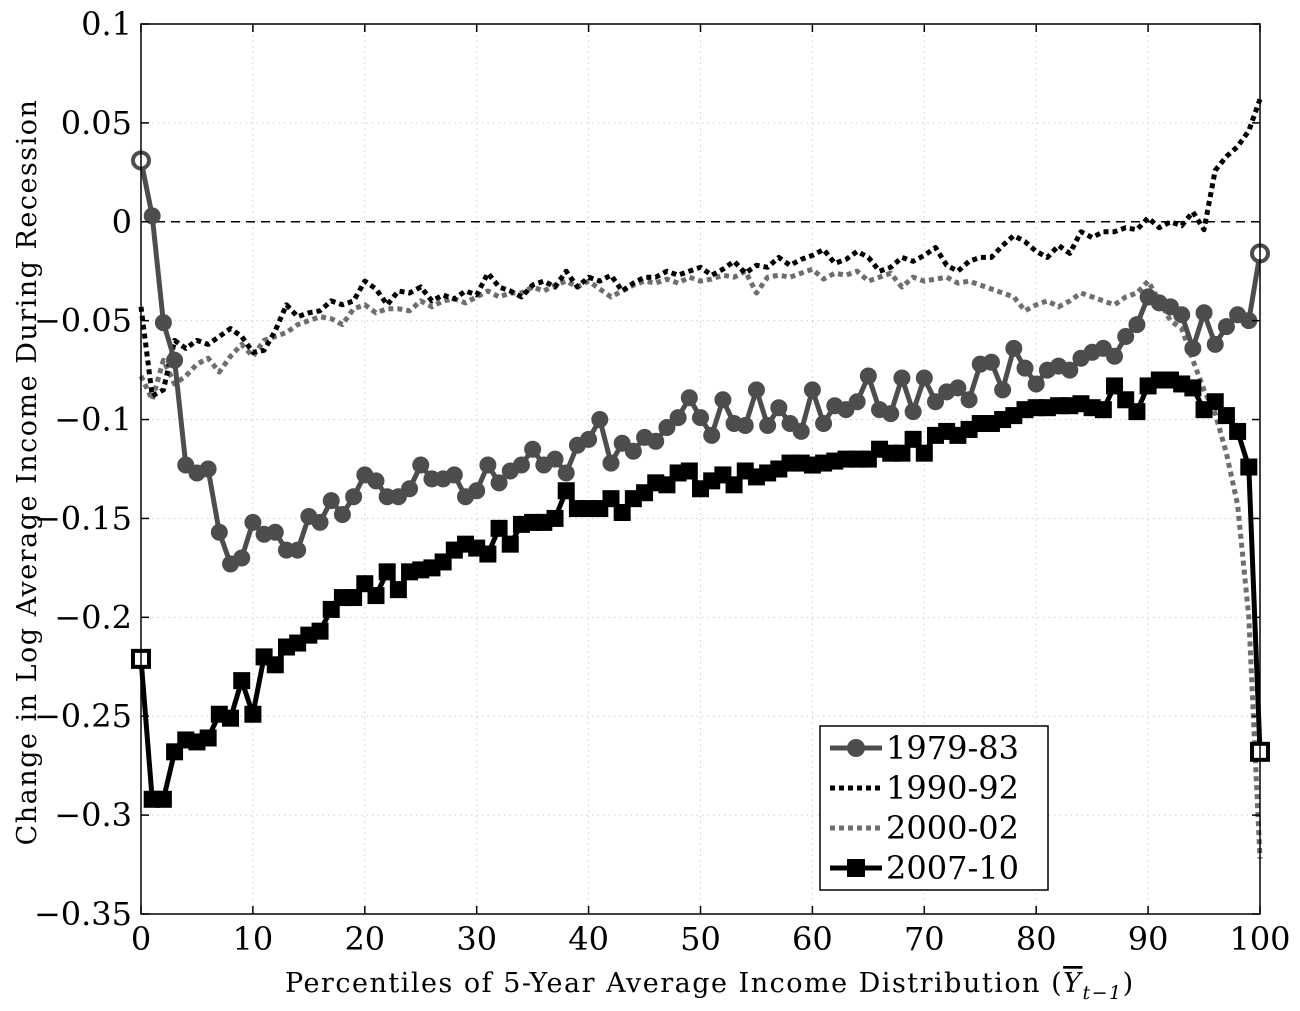 This screenshot has height=1011, width=1300. Describe the element at coordinates (96, 123) in the screenshot. I see `y-tick-label: 0.05` at that location.